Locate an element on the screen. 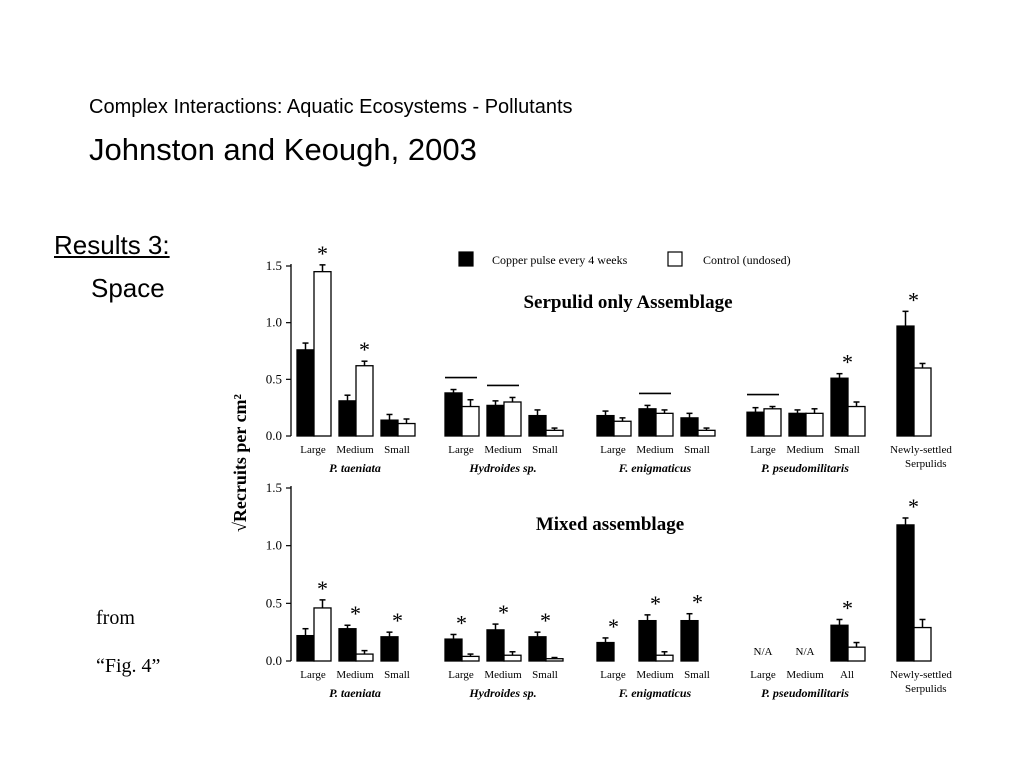  legend-swatch-control is located at coordinates (675, 259).